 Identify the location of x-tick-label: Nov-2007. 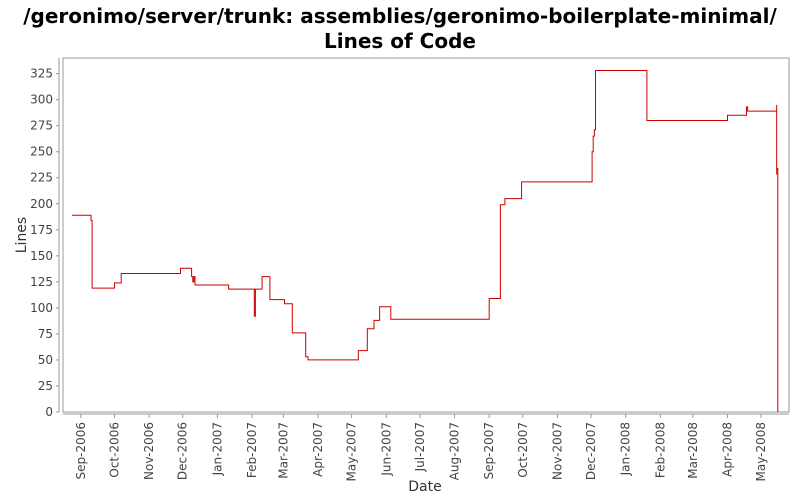
(557, 451).